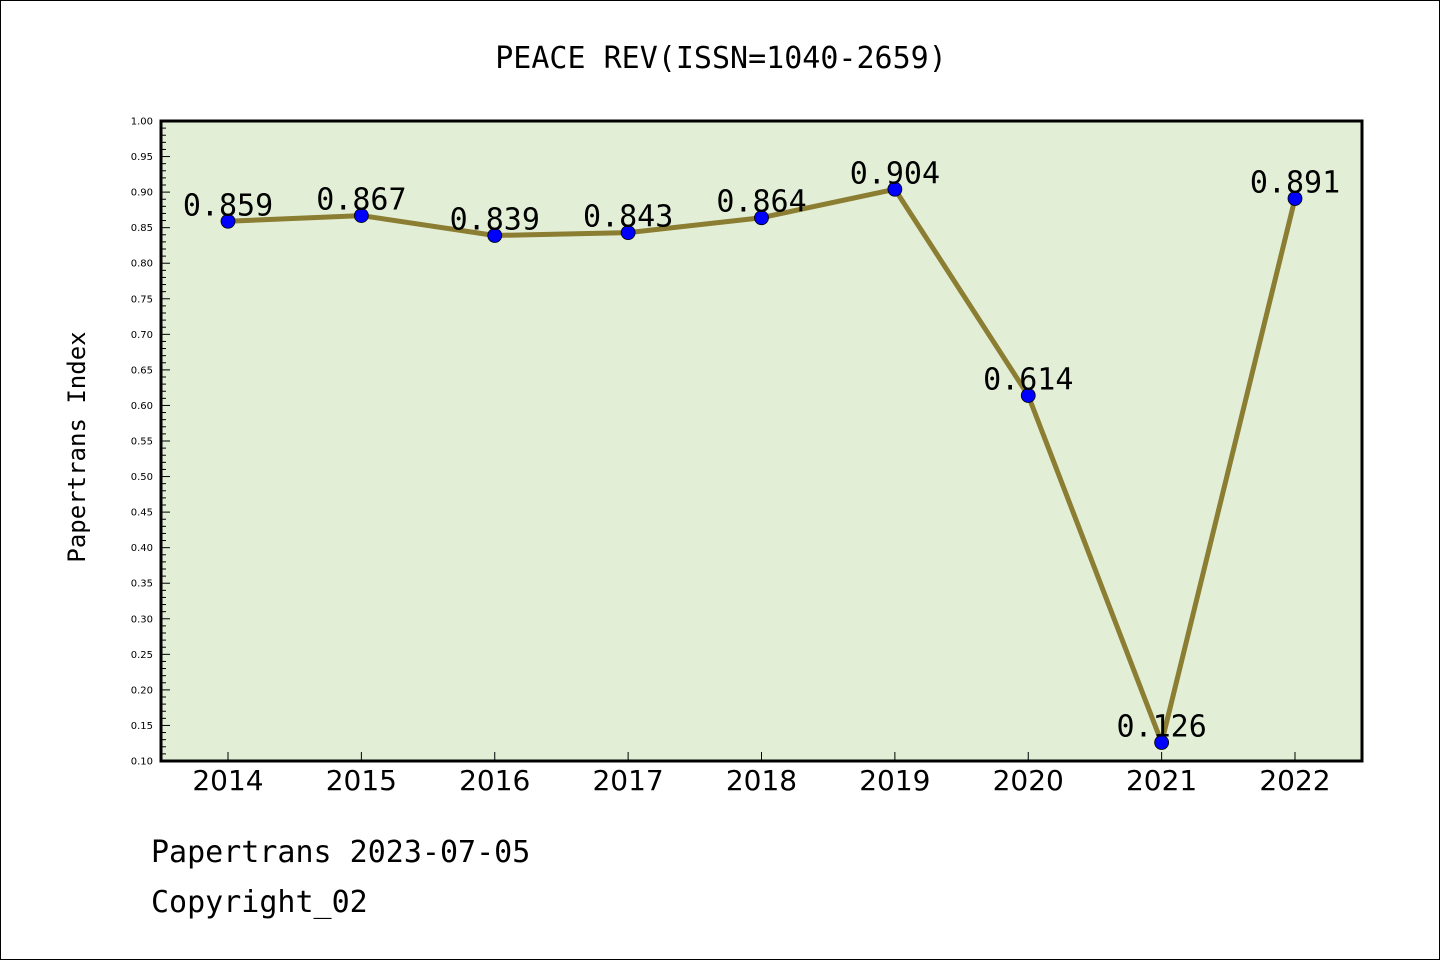 The image size is (1440, 961). Describe the element at coordinates (1028, 780) in the screenshot. I see `x-tick-label: 2020` at that location.